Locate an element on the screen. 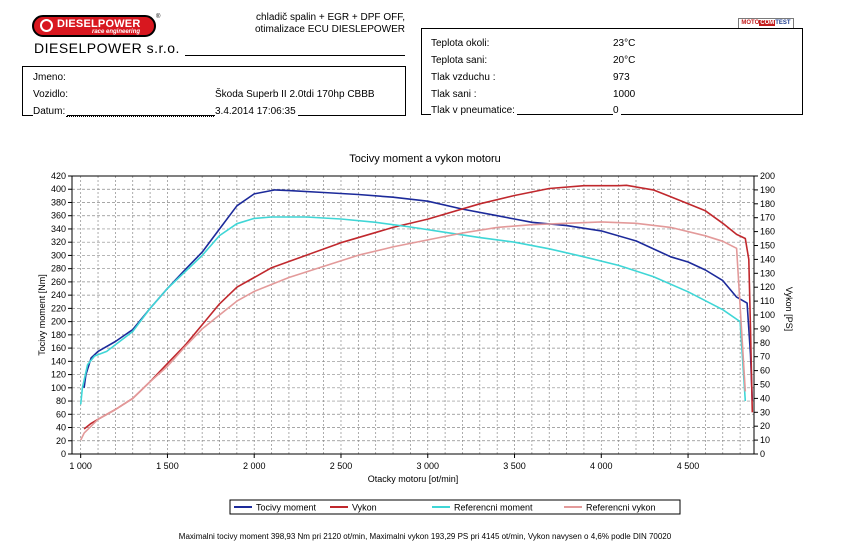 Image resolution: width=850 pixels, height=560 pixels. y-left-tick-label: 340 is located at coordinates (58, 229).